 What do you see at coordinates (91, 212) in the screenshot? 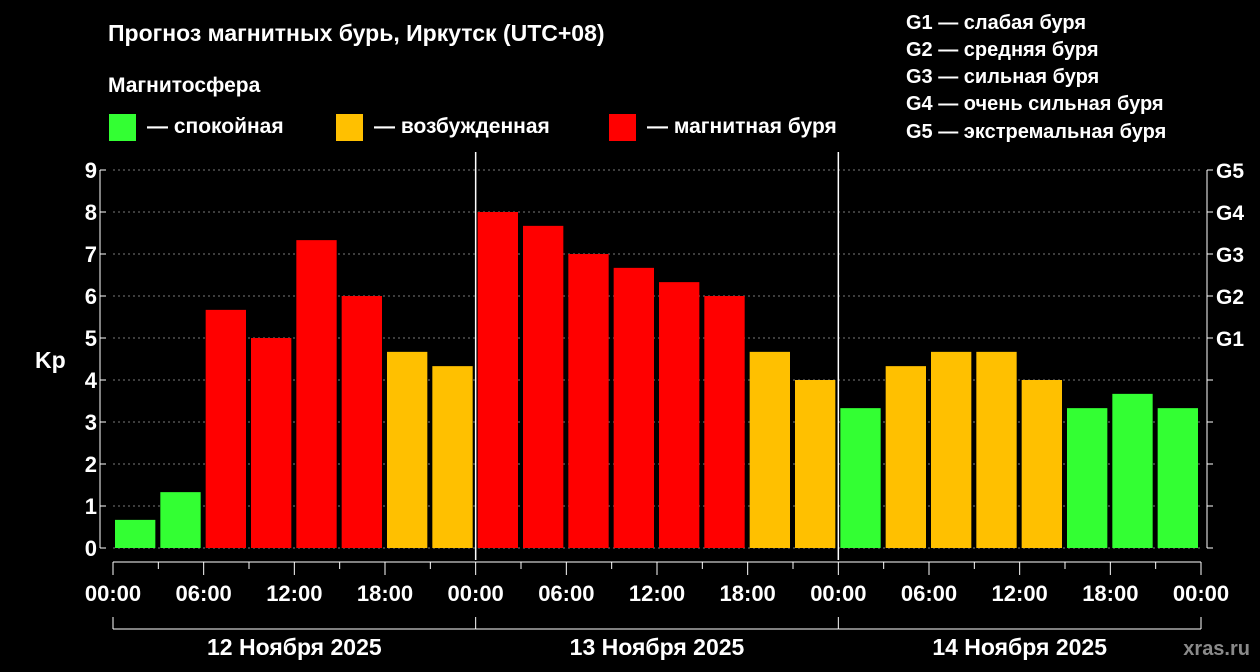
I see `y-tick-label: 8` at bounding box center [91, 212].